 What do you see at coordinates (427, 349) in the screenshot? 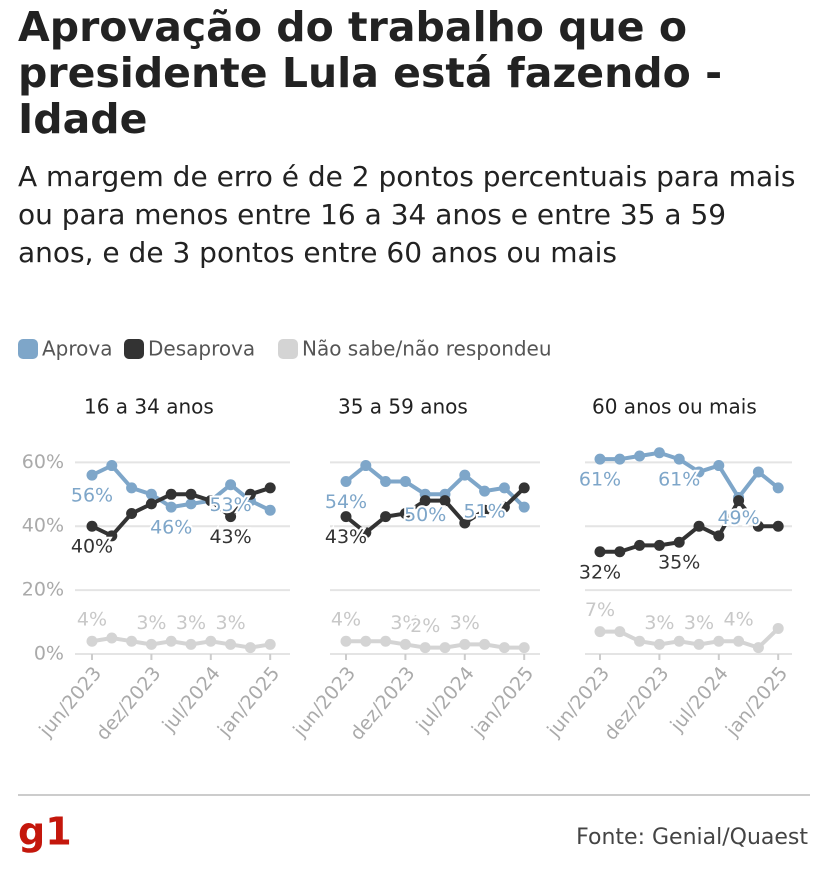
I see `legend-label: Não sabe/não respondeu` at bounding box center [427, 349].